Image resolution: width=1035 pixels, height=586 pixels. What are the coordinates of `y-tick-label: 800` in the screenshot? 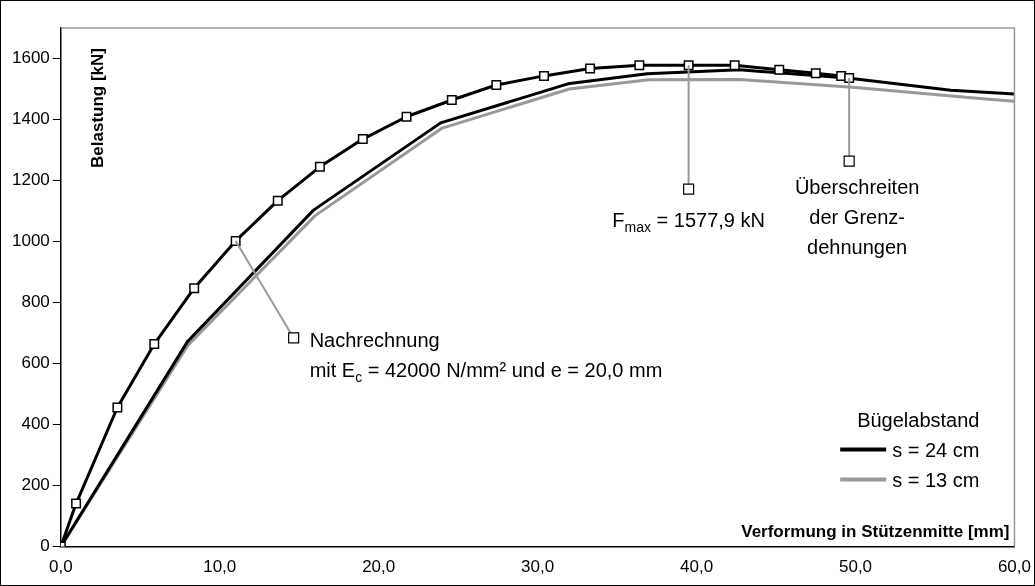 It's located at (35, 302).